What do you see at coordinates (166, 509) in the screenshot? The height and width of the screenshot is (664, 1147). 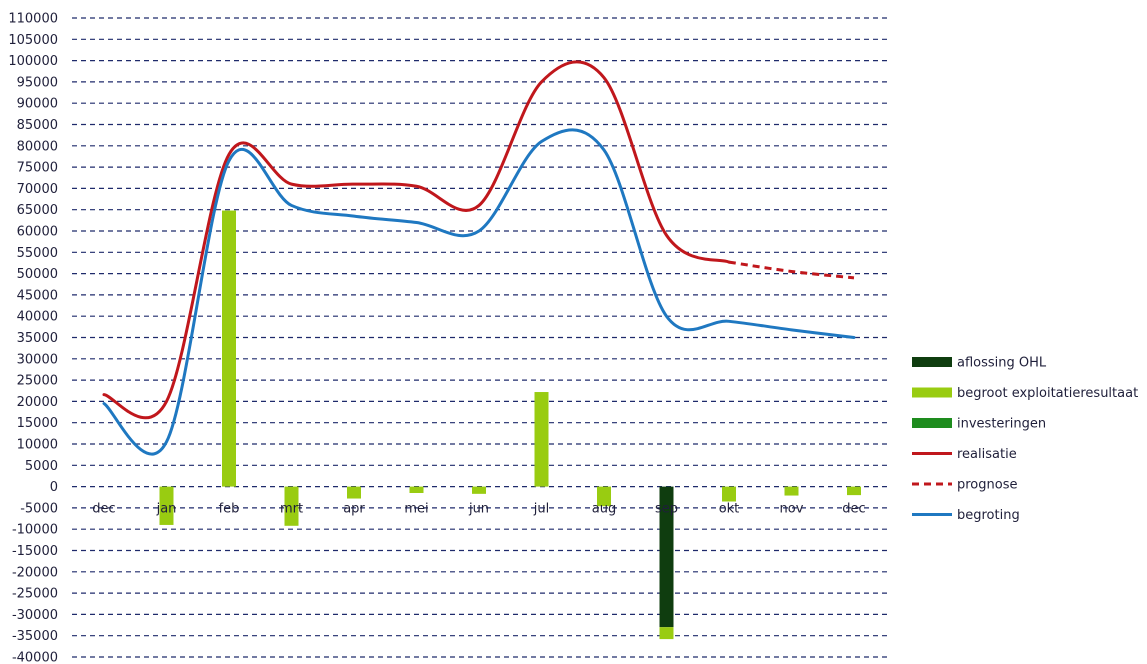 I see `x-tick-label: jan` at bounding box center [166, 509].